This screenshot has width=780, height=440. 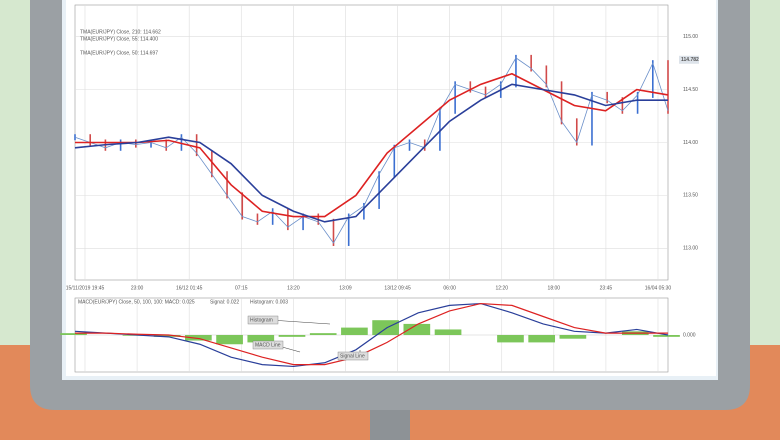 What do you see at coordinates (690, 143) in the screenshot?
I see `y-tick-label: 114.00` at bounding box center [690, 143].